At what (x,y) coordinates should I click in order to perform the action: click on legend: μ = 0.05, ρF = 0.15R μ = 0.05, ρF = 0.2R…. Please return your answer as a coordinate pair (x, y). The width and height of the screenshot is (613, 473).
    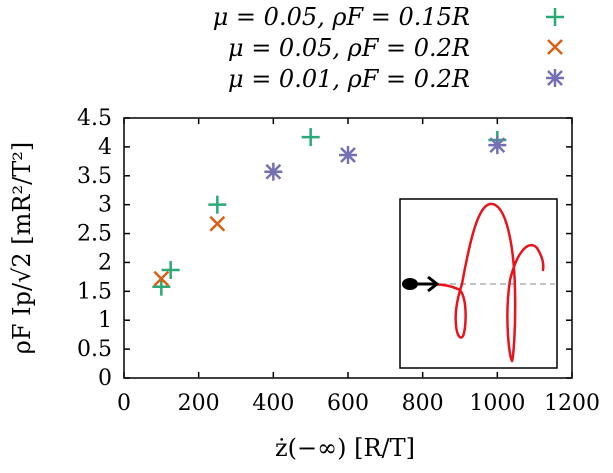
    Looking at the image, I should click on (388, 48).